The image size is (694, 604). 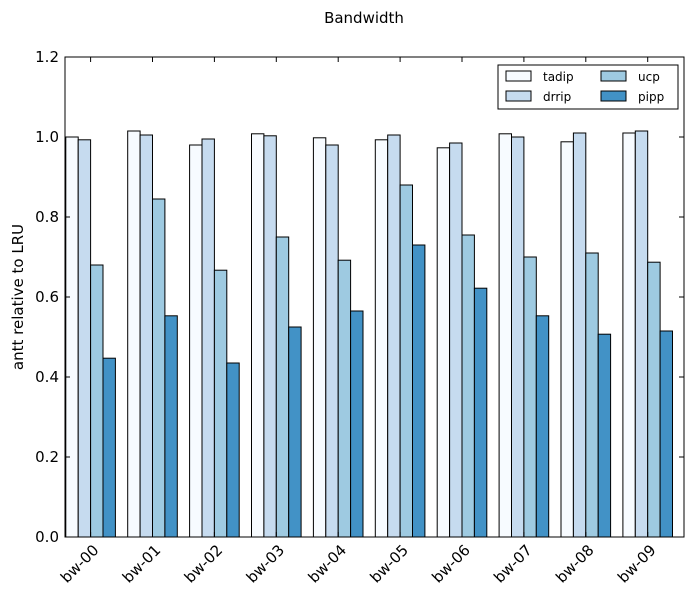 I want to click on legend-label-tadip: tadip, so click(x=558, y=77).